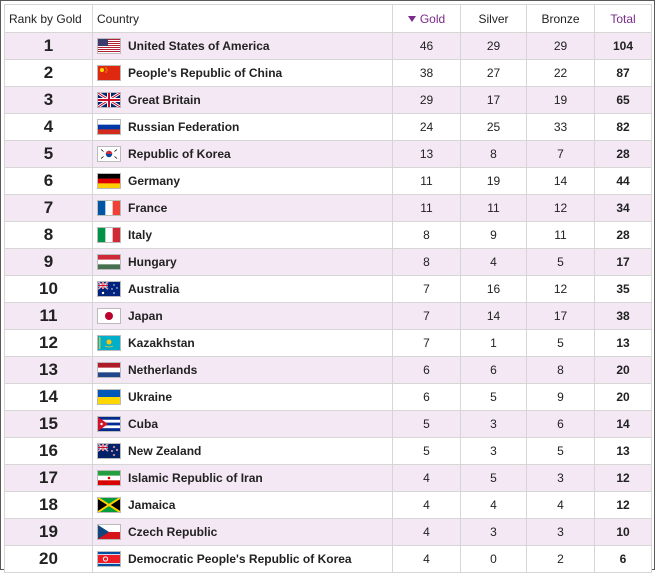 The width and height of the screenshot is (655, 573). I want to click on country-cell: United States of America, so click(242, 46).